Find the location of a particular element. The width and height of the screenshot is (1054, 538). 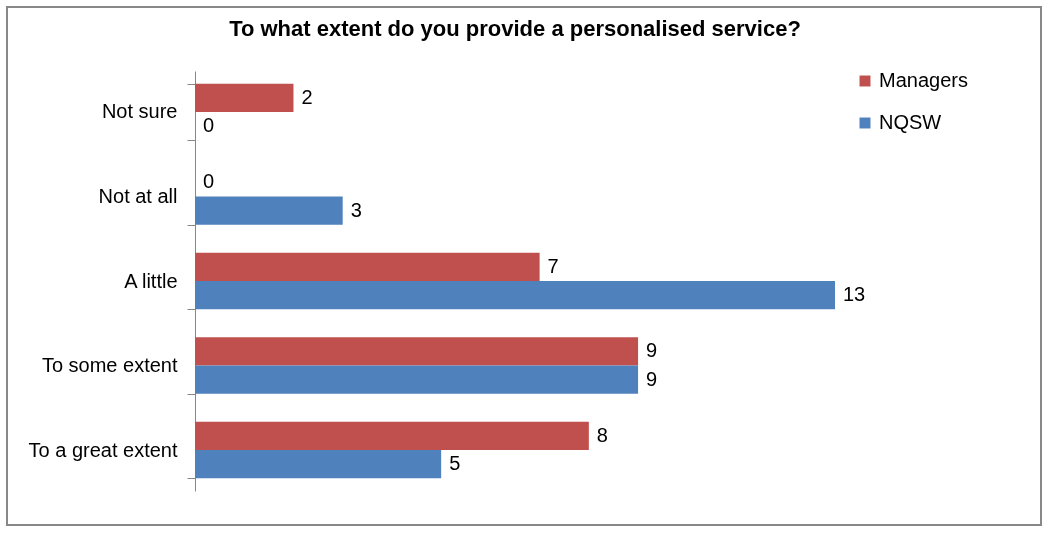

y-tick-label: Not sure is located at coordinates (139, 111).